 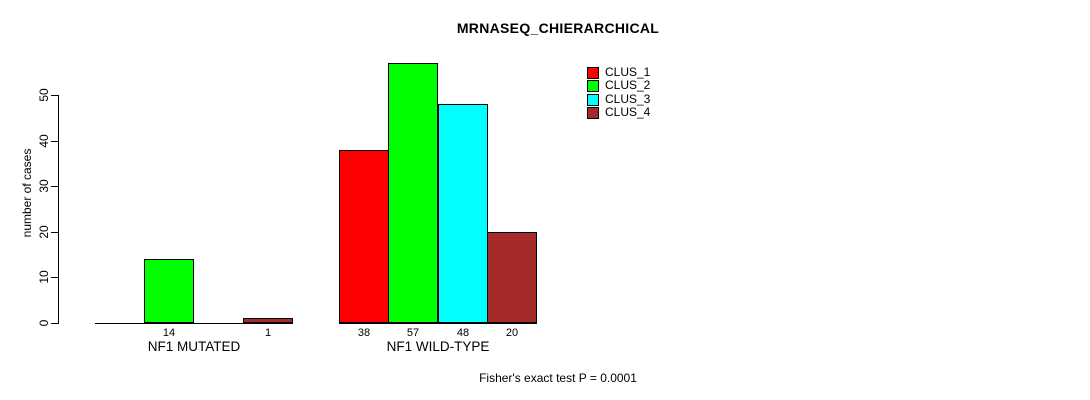 I want to click on legend-item-clus_2: CLUS_2, so click(x=618, y=85).